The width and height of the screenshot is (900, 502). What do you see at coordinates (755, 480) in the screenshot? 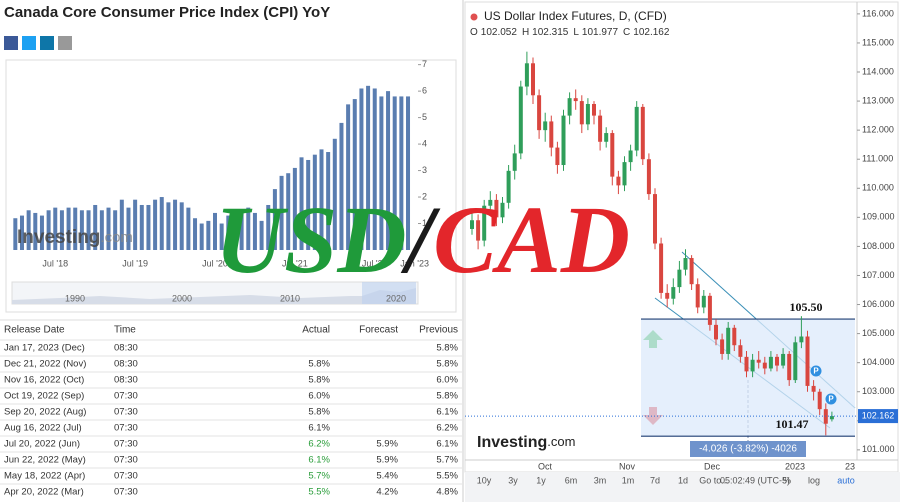
I see `toolbar-item: 05:02:49 (UTC-5)` at bounding box center [755, 480].